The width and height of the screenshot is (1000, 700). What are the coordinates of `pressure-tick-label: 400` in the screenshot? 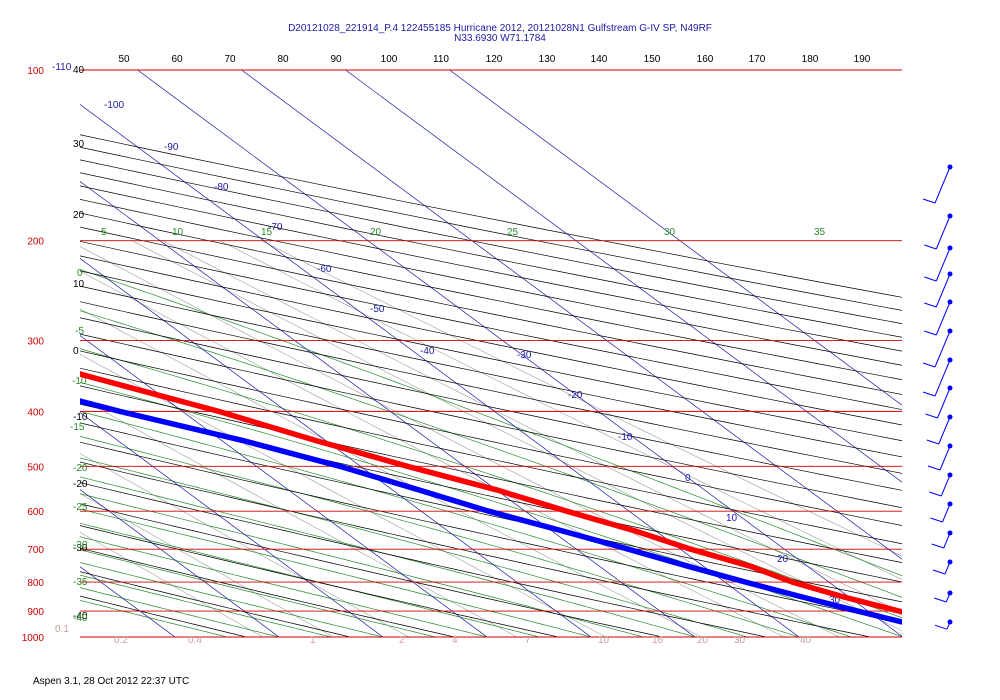 It's located at (35, 412).